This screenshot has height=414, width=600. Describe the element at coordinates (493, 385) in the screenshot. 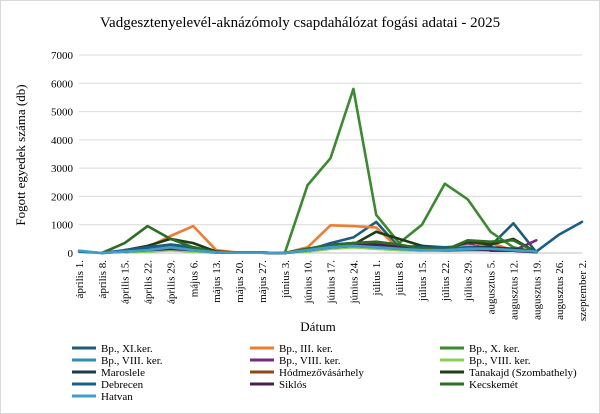

I see `legend-label: Kecskemét` at that location.